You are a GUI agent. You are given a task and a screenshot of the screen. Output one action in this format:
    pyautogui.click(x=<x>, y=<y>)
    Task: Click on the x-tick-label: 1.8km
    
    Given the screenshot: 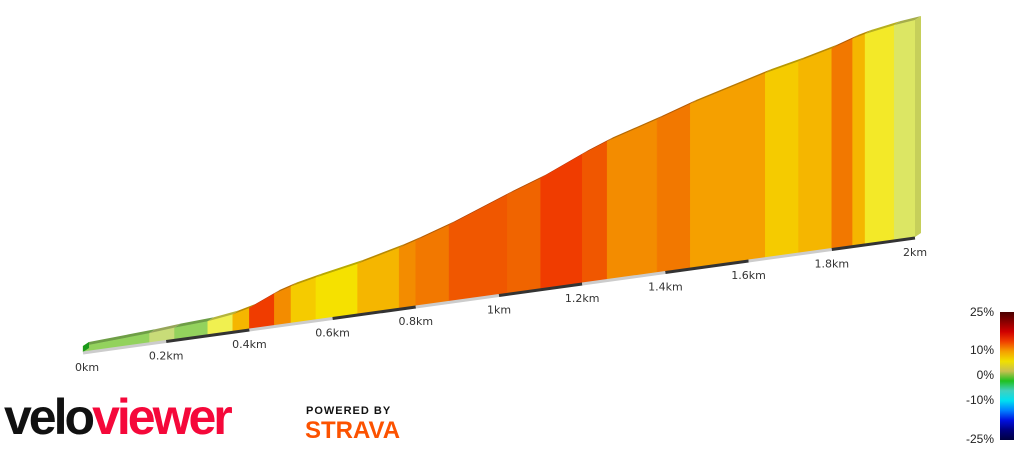 What is the action you would take?
    pyautogui.click(x=832, y=264)
    